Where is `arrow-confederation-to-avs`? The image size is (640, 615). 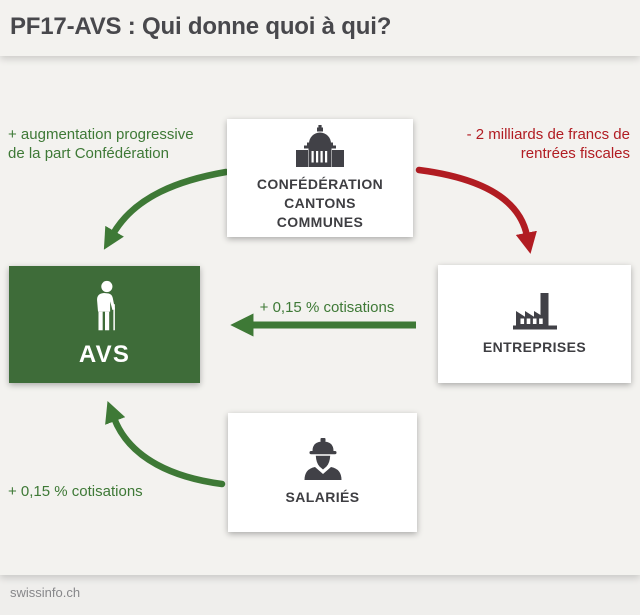
arrow-confederation-to-avs is located at coordinates (166, 209).